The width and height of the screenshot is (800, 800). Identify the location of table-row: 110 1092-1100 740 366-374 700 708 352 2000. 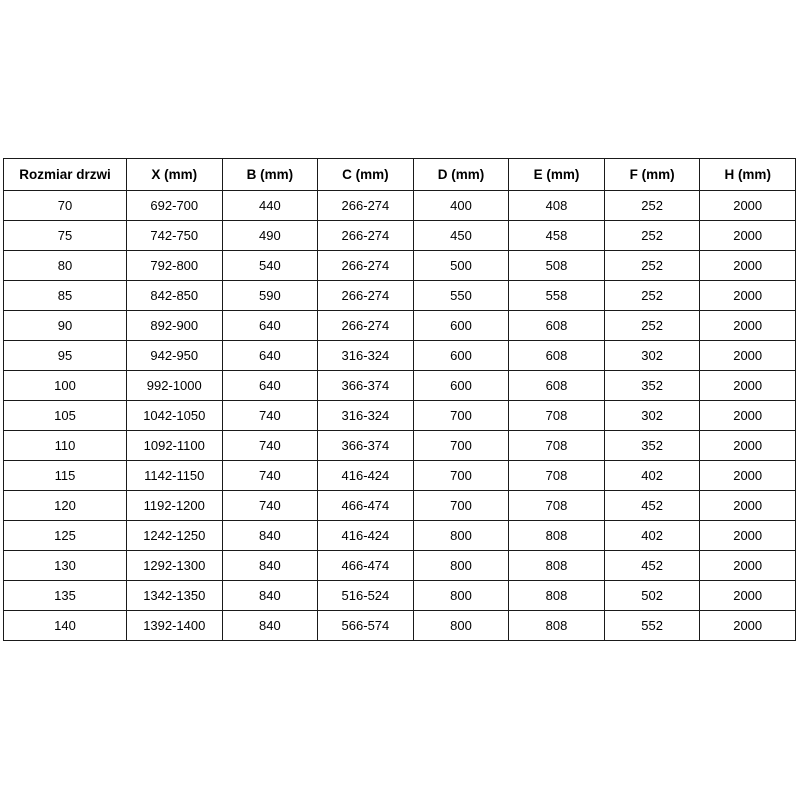
(399, 445).